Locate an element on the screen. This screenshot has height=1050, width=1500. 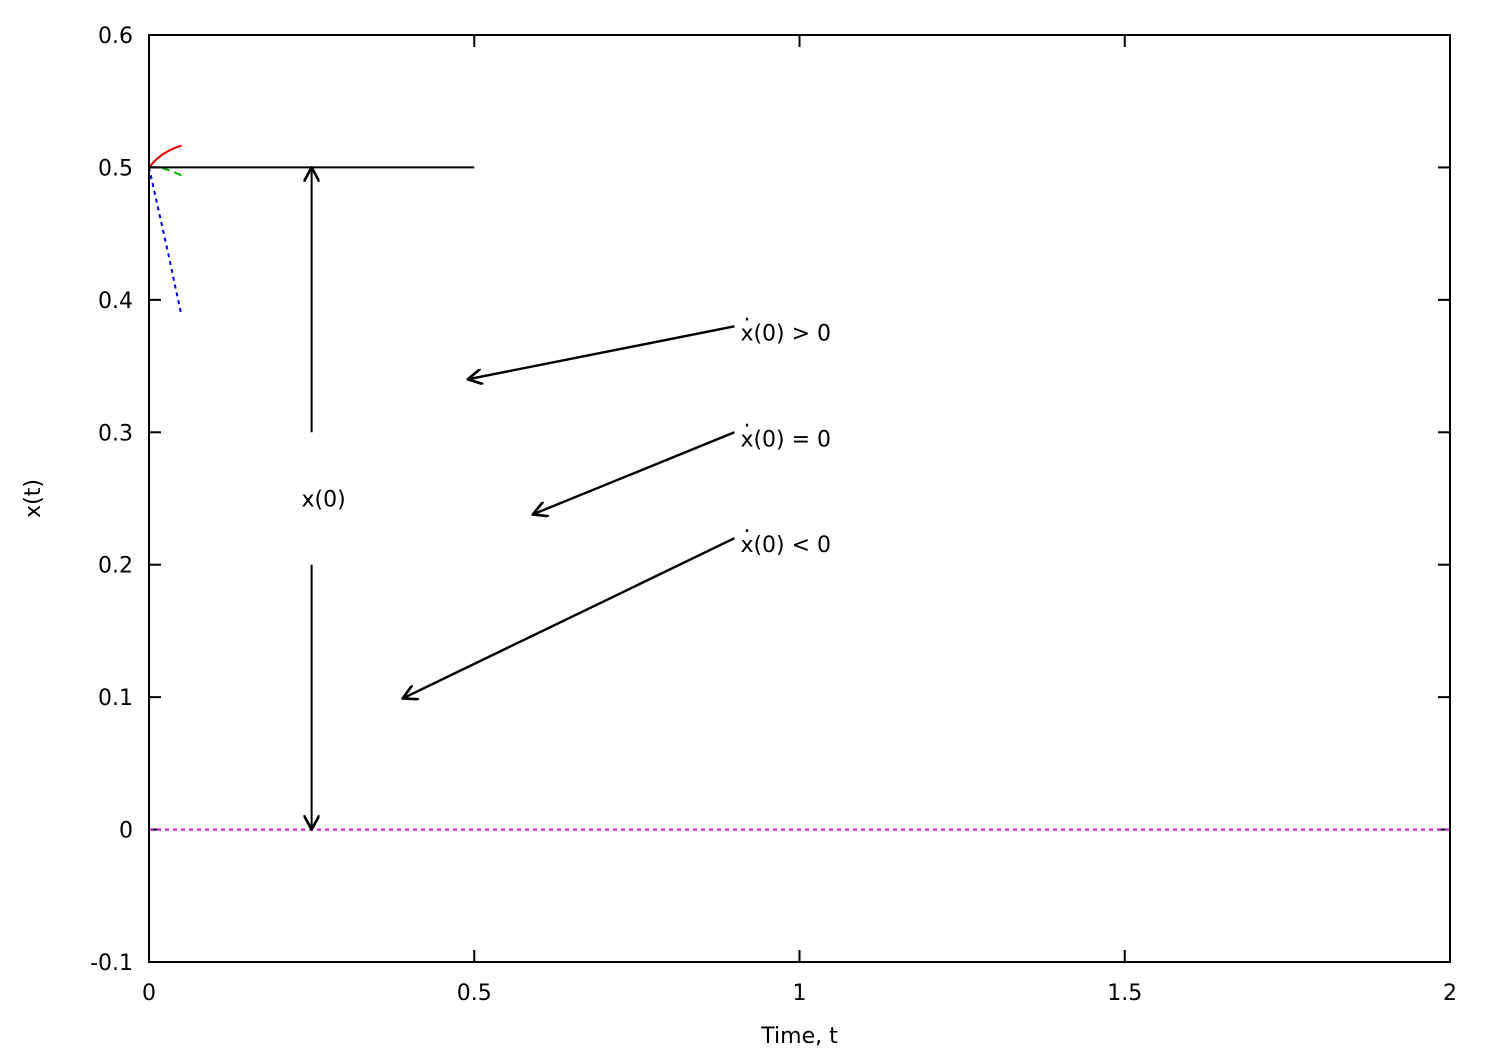
annotation-label: x(0) > 0 is located at coordinates (785, 333).